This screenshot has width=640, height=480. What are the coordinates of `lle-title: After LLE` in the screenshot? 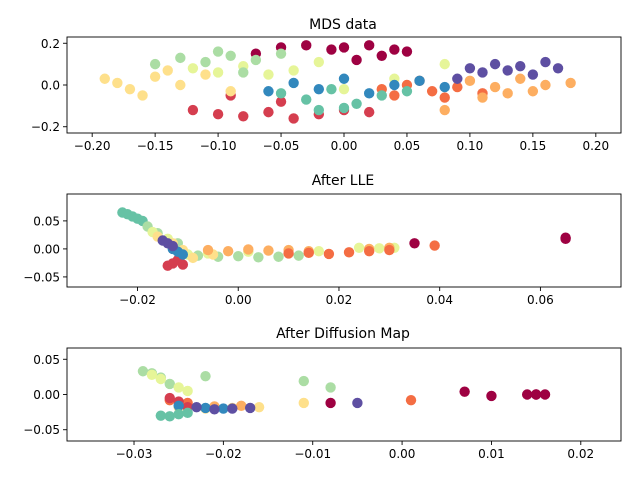 It's located at (343, 181).